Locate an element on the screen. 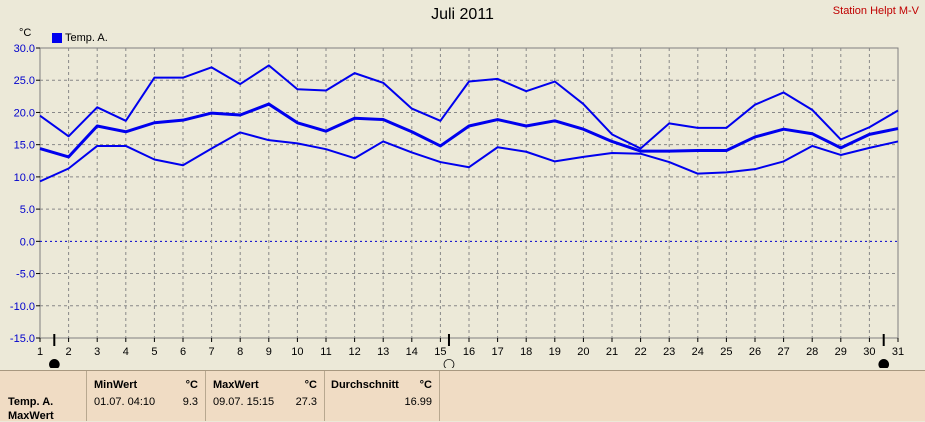 The width and height of the screenshot is (925, 422). x-tick-label: 2 is located at coordinates (69, 352).